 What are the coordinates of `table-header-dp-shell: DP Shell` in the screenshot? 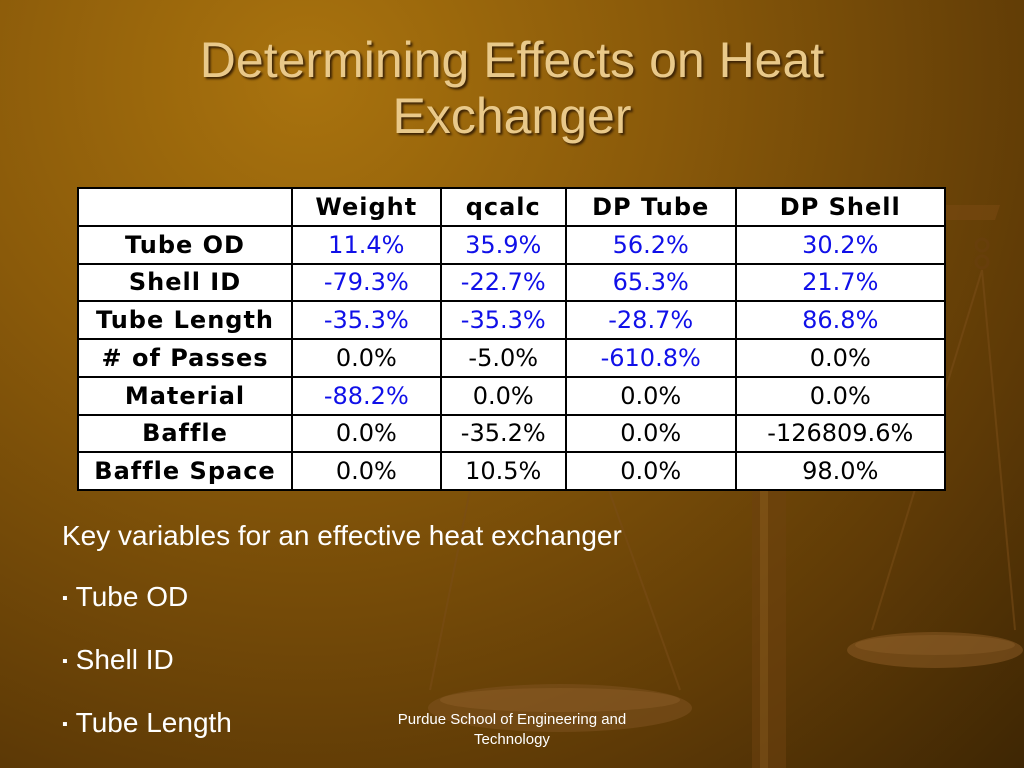 It's located at (840, 207).